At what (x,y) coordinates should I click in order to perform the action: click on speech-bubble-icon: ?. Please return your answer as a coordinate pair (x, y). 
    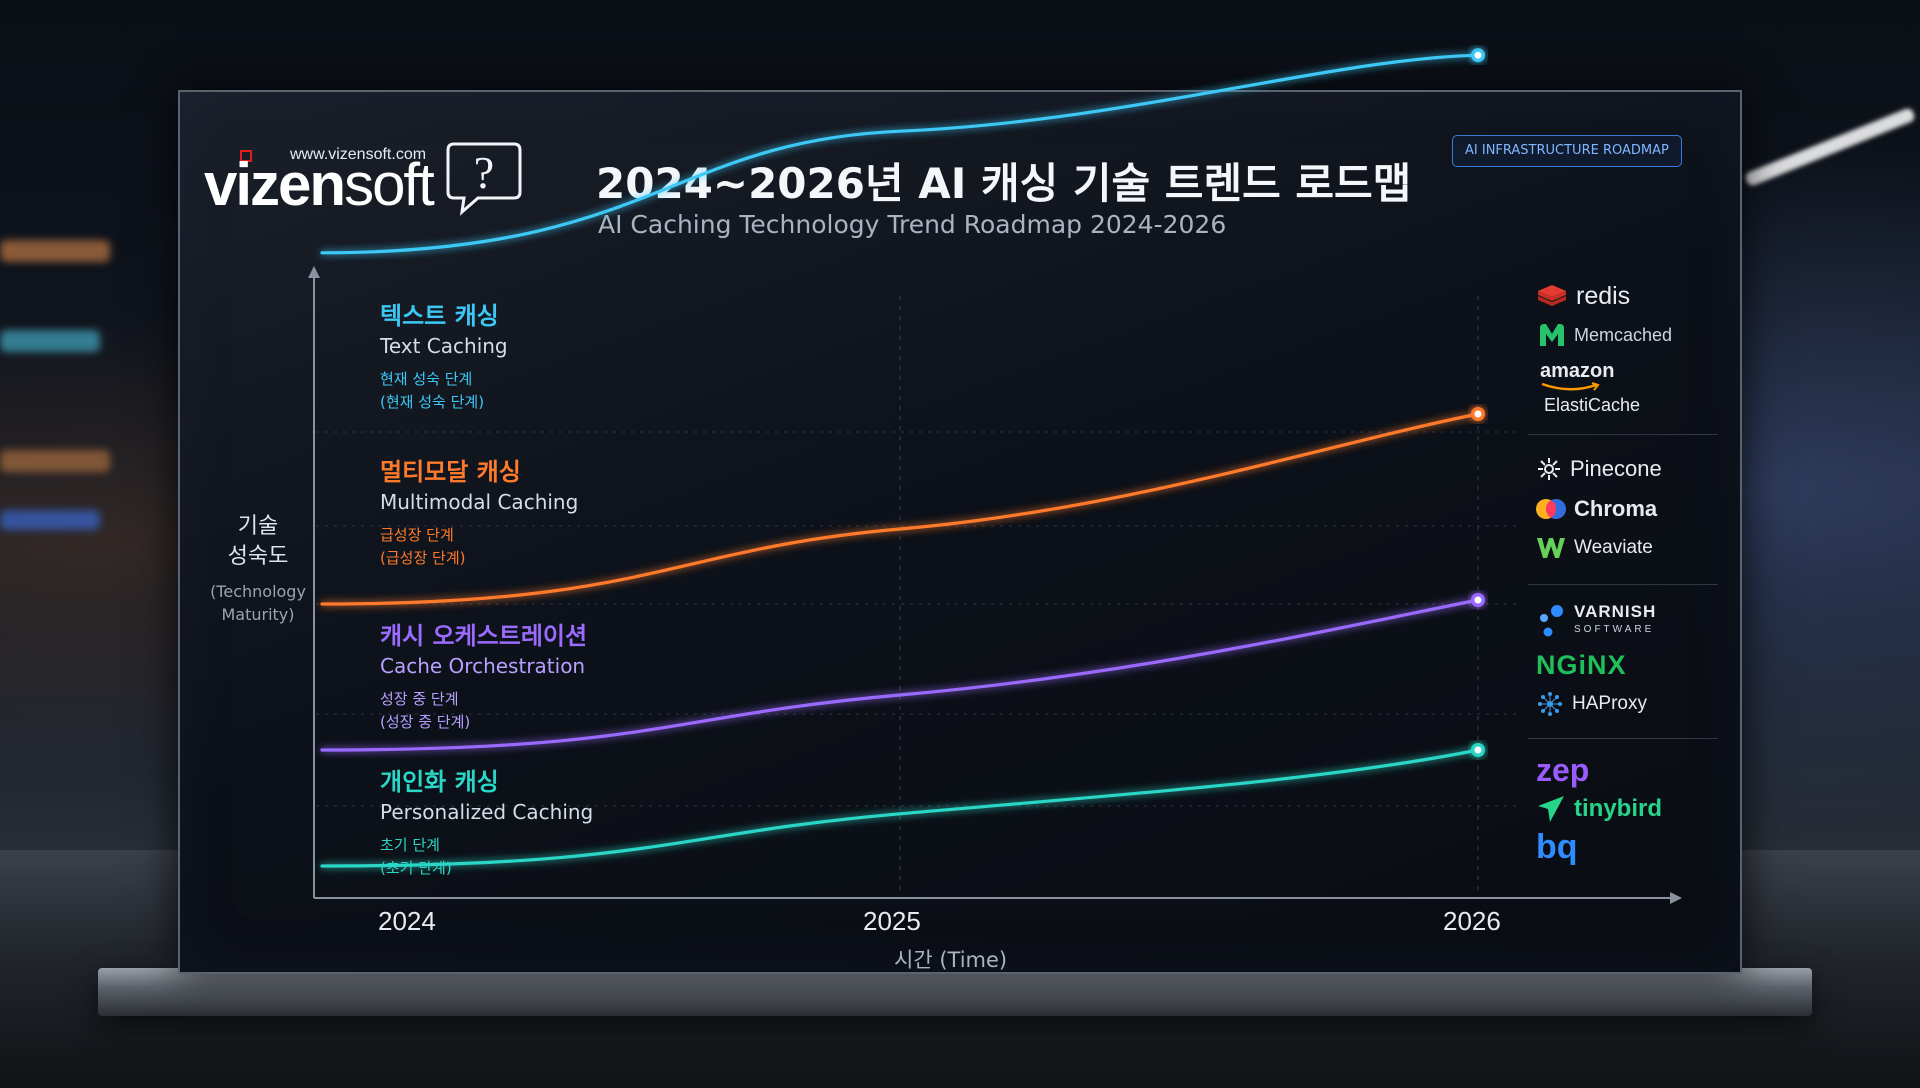
    Looking at the image, I should click on (484, 179).